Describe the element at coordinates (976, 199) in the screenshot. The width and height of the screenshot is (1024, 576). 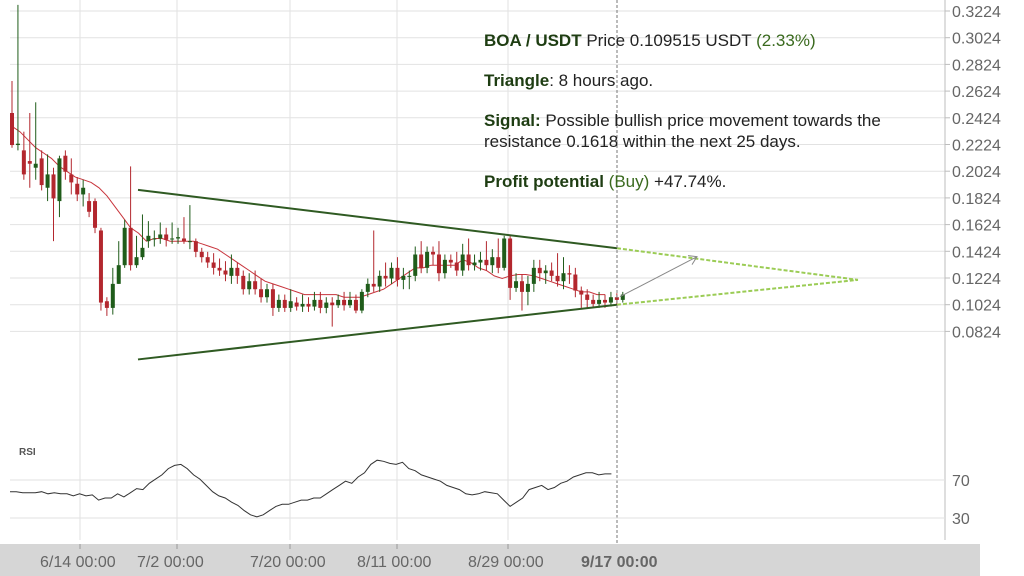
I see `y-tick-label: 0.1824` at that location.